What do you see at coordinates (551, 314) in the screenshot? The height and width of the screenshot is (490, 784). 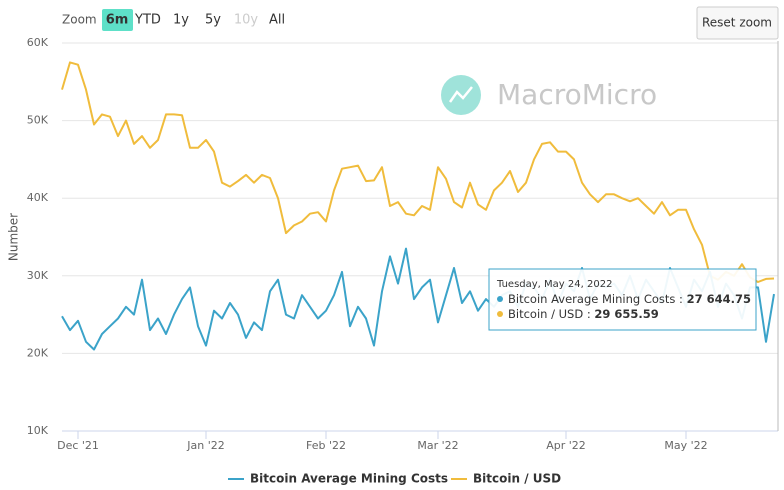 I see `tooltip-label: Bitcoin / USD :` at bounding box center [551, 314].